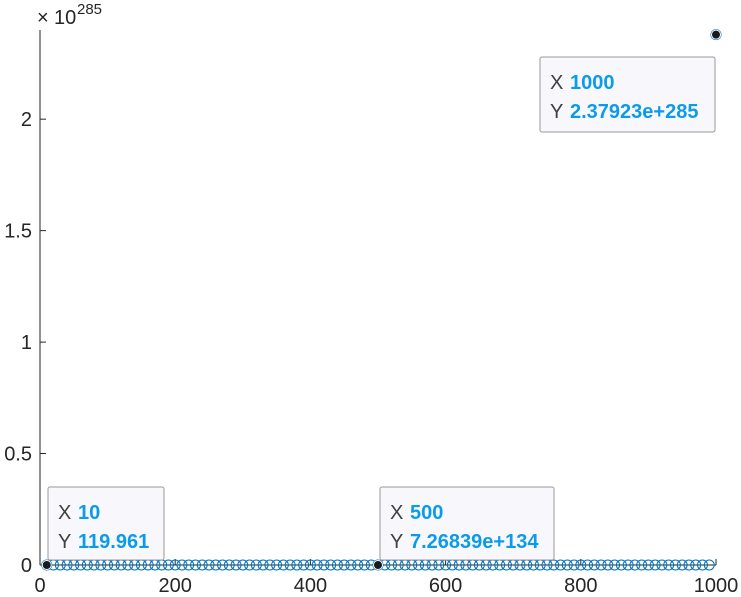  What do you see at coordinates (26, 566) in the screenshot?
I see `y-tick-label: 0` at bounding box center [26, 566].